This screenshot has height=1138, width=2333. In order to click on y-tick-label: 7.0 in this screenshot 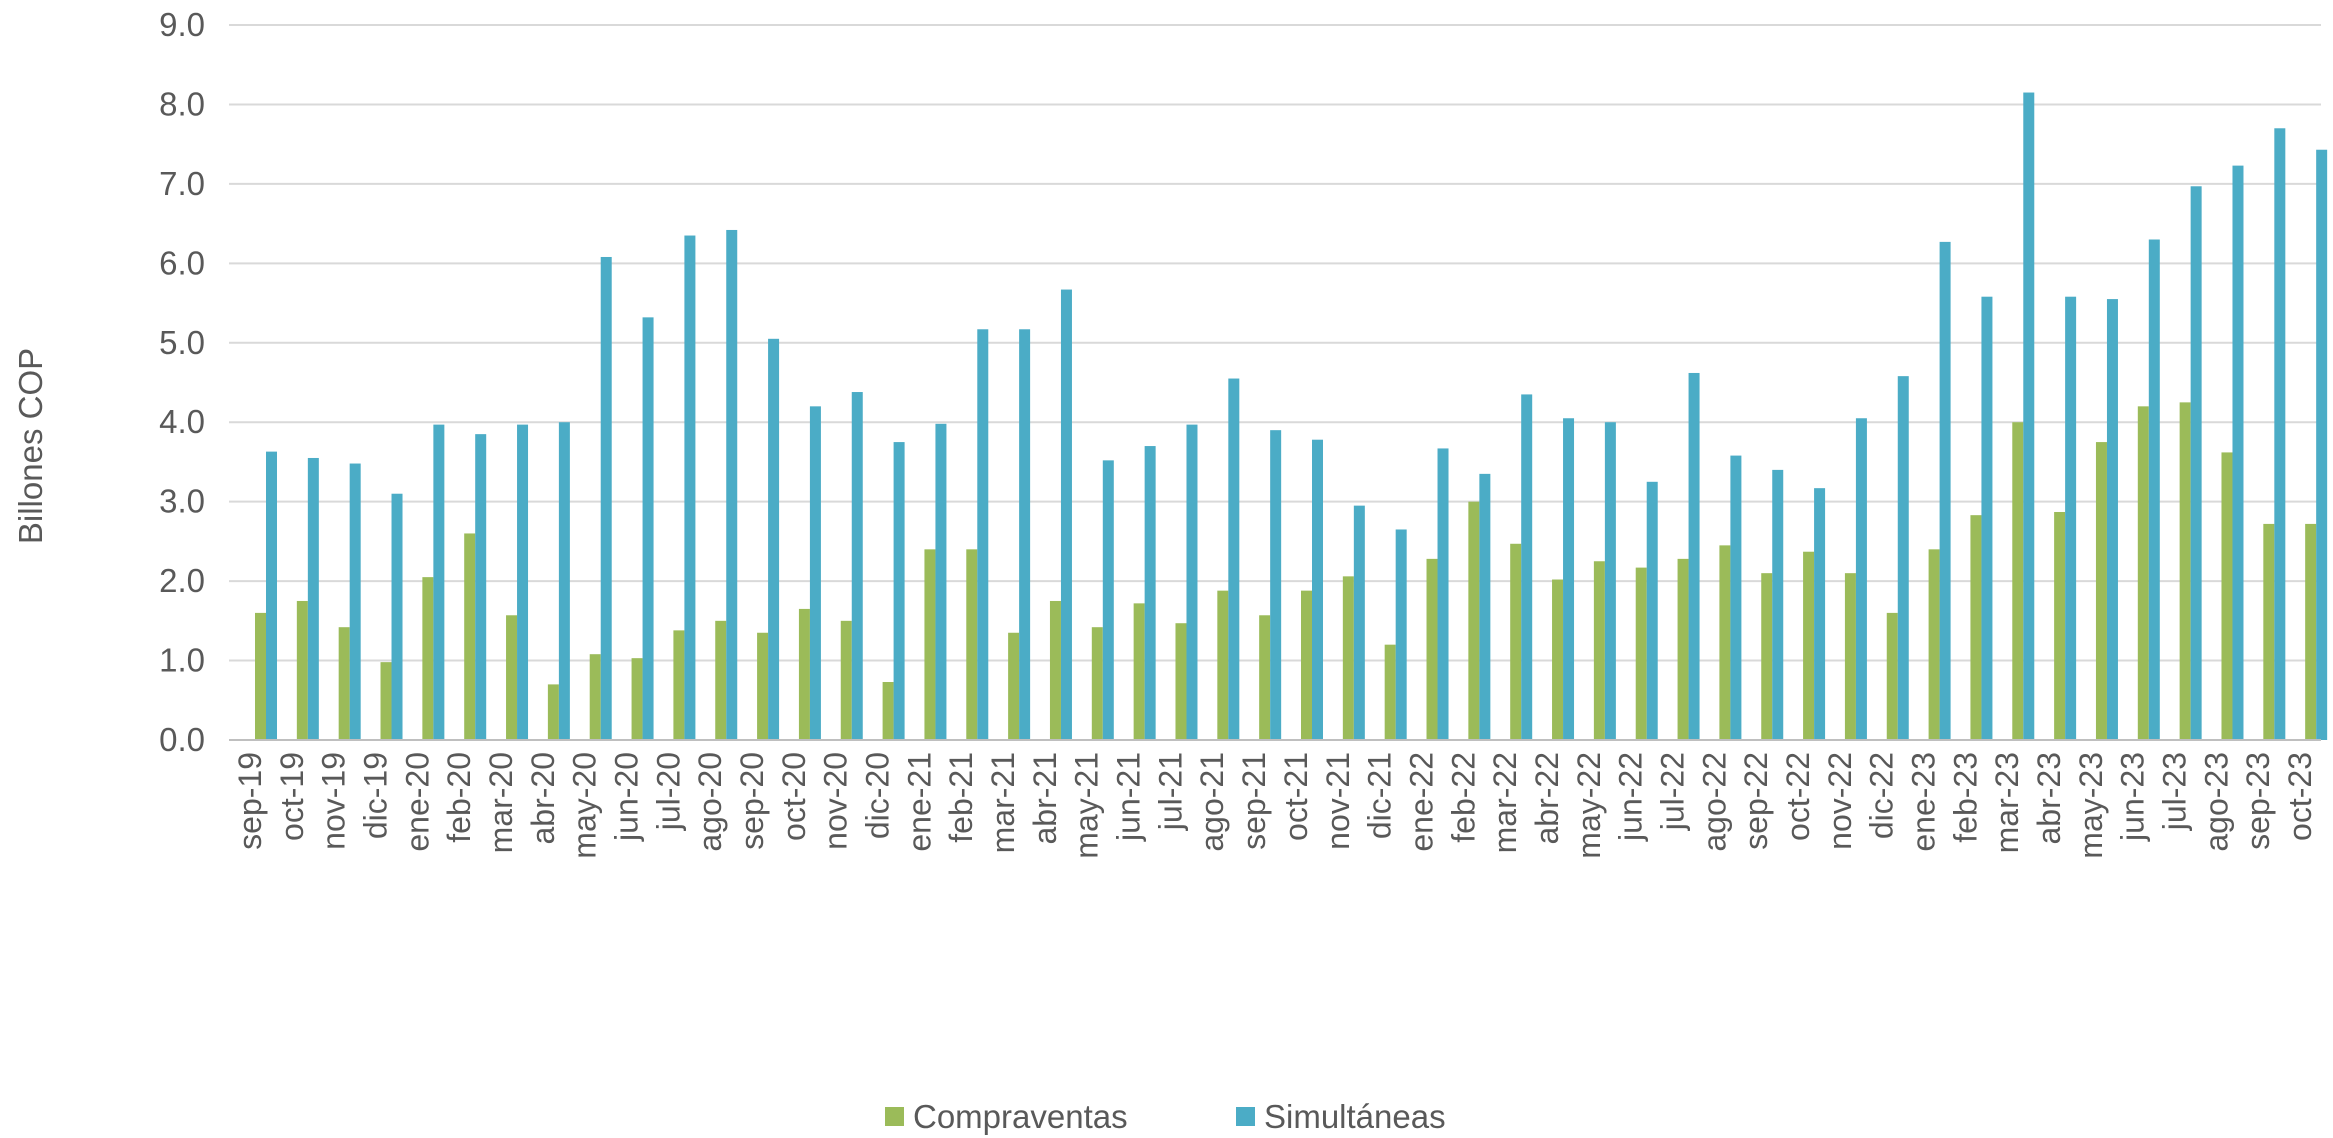, I will do `click(182, 183)`.